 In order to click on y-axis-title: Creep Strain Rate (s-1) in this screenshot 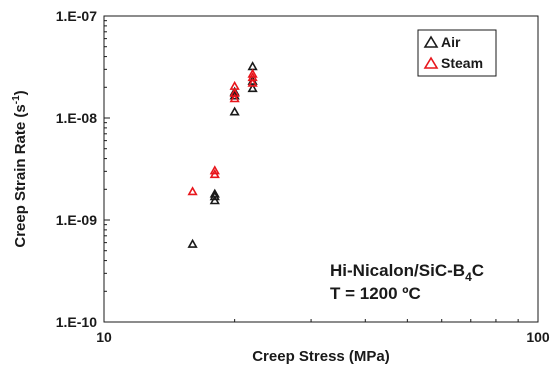, I will do `click(20, 168)`.